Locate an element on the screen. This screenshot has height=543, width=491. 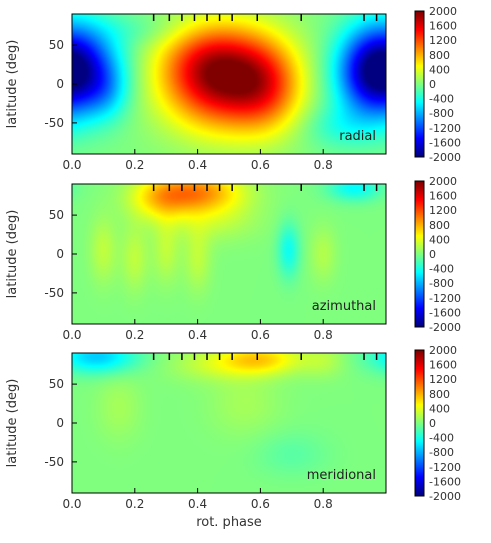
x-axis-label: rot. phase is located at coordinates (229, 522).